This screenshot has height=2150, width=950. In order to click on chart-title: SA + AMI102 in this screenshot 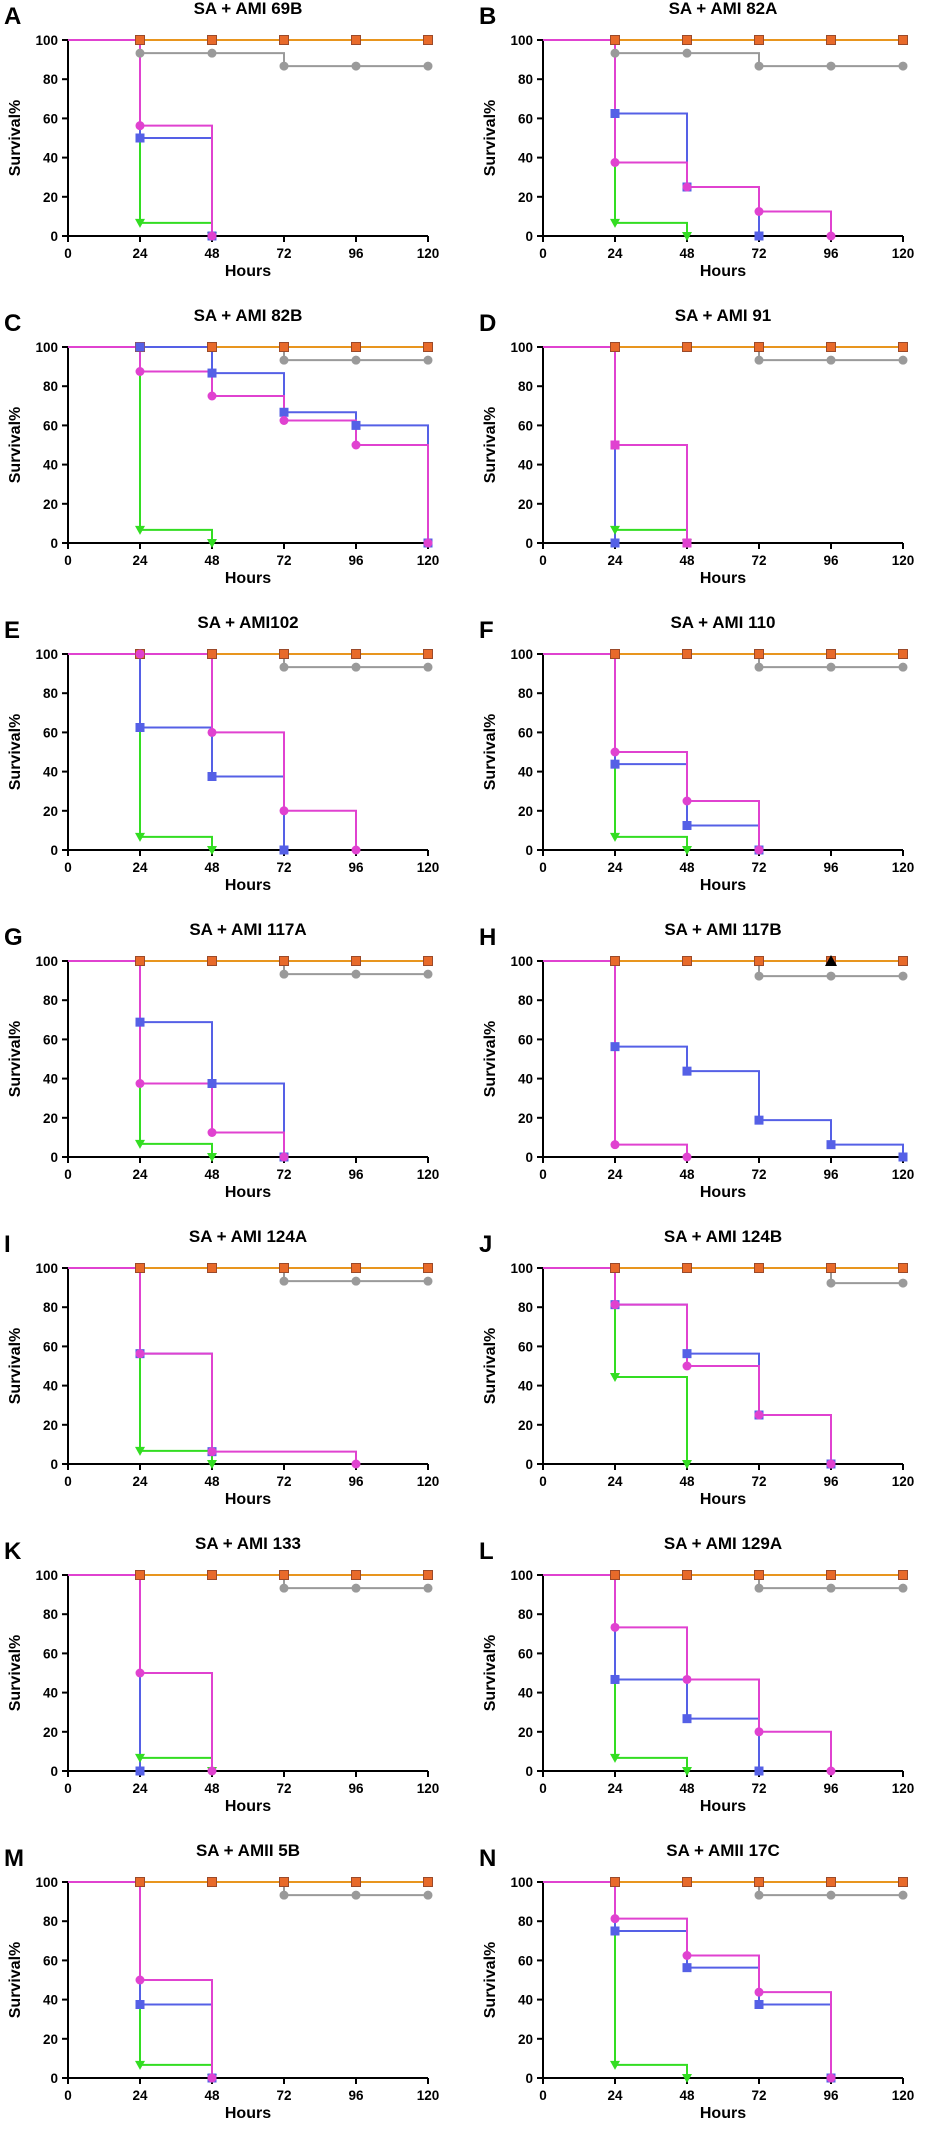, I will do `click(247, 622)`.